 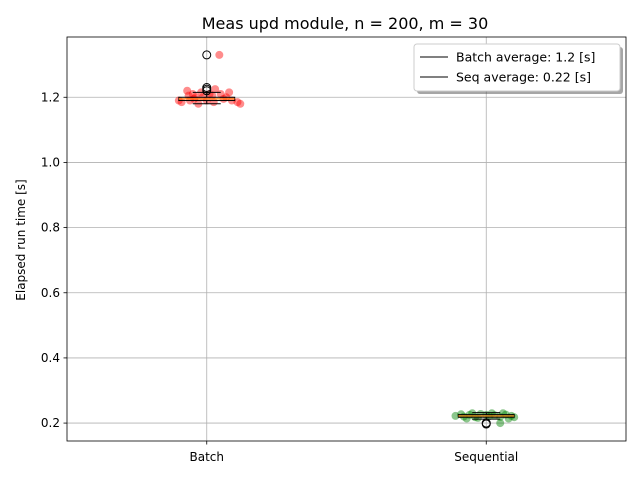 What do you see at coordinates (209, 79) in the screenshot?
I see `series-batch` at bounding box center [209, 79].